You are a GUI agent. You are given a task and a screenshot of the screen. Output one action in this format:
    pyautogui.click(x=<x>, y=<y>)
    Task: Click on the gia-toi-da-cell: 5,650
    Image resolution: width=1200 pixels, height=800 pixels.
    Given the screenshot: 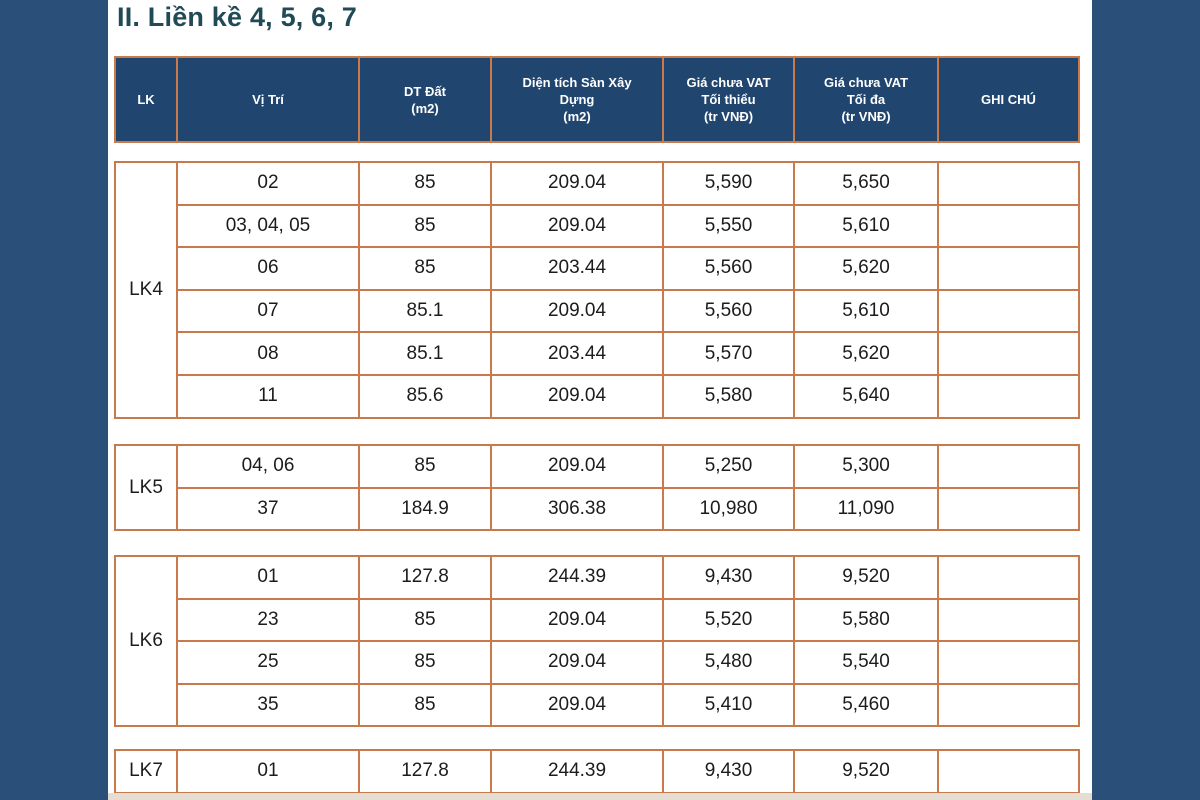 What is the action you would take?
    pyautogui.click(x=866, y=183)
    